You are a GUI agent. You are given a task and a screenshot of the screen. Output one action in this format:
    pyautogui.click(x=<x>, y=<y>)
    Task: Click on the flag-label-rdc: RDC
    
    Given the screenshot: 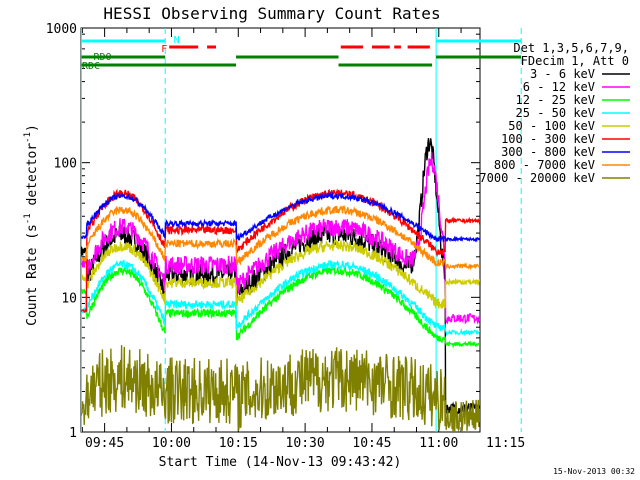 What is the action you would take?
    pyautogui.click(x=91, y=66)
    